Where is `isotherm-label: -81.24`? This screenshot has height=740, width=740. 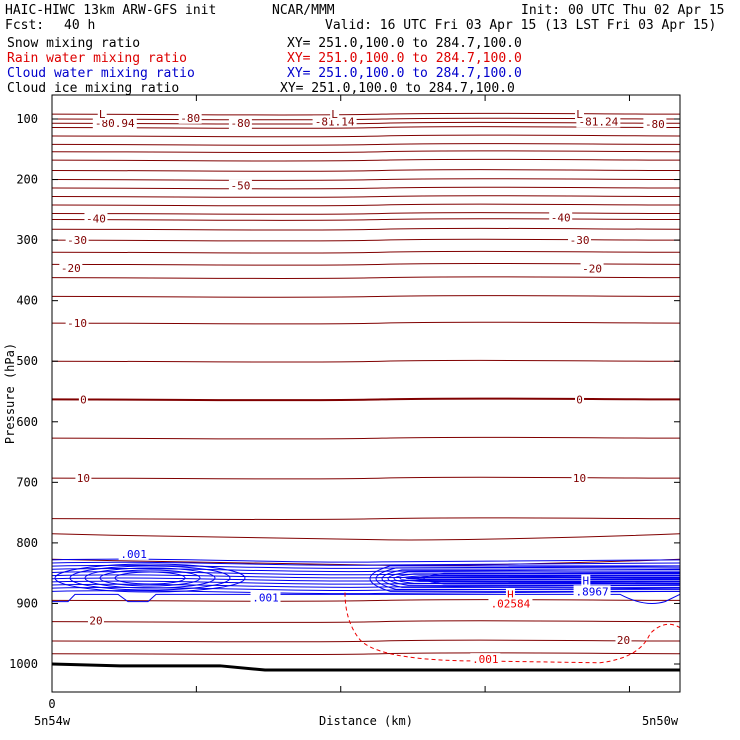
isotherm-label: -81.24 is located at coordinates (598, 121).